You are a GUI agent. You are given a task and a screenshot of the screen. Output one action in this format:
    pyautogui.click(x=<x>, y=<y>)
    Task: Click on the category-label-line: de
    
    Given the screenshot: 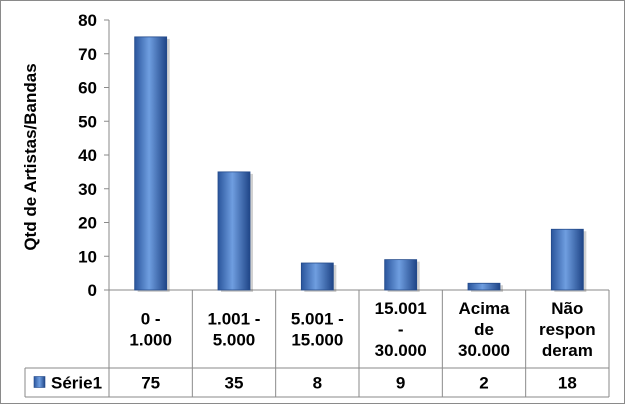 What is the action you would take?
    pyautogui.click(x=484, y=329)
    